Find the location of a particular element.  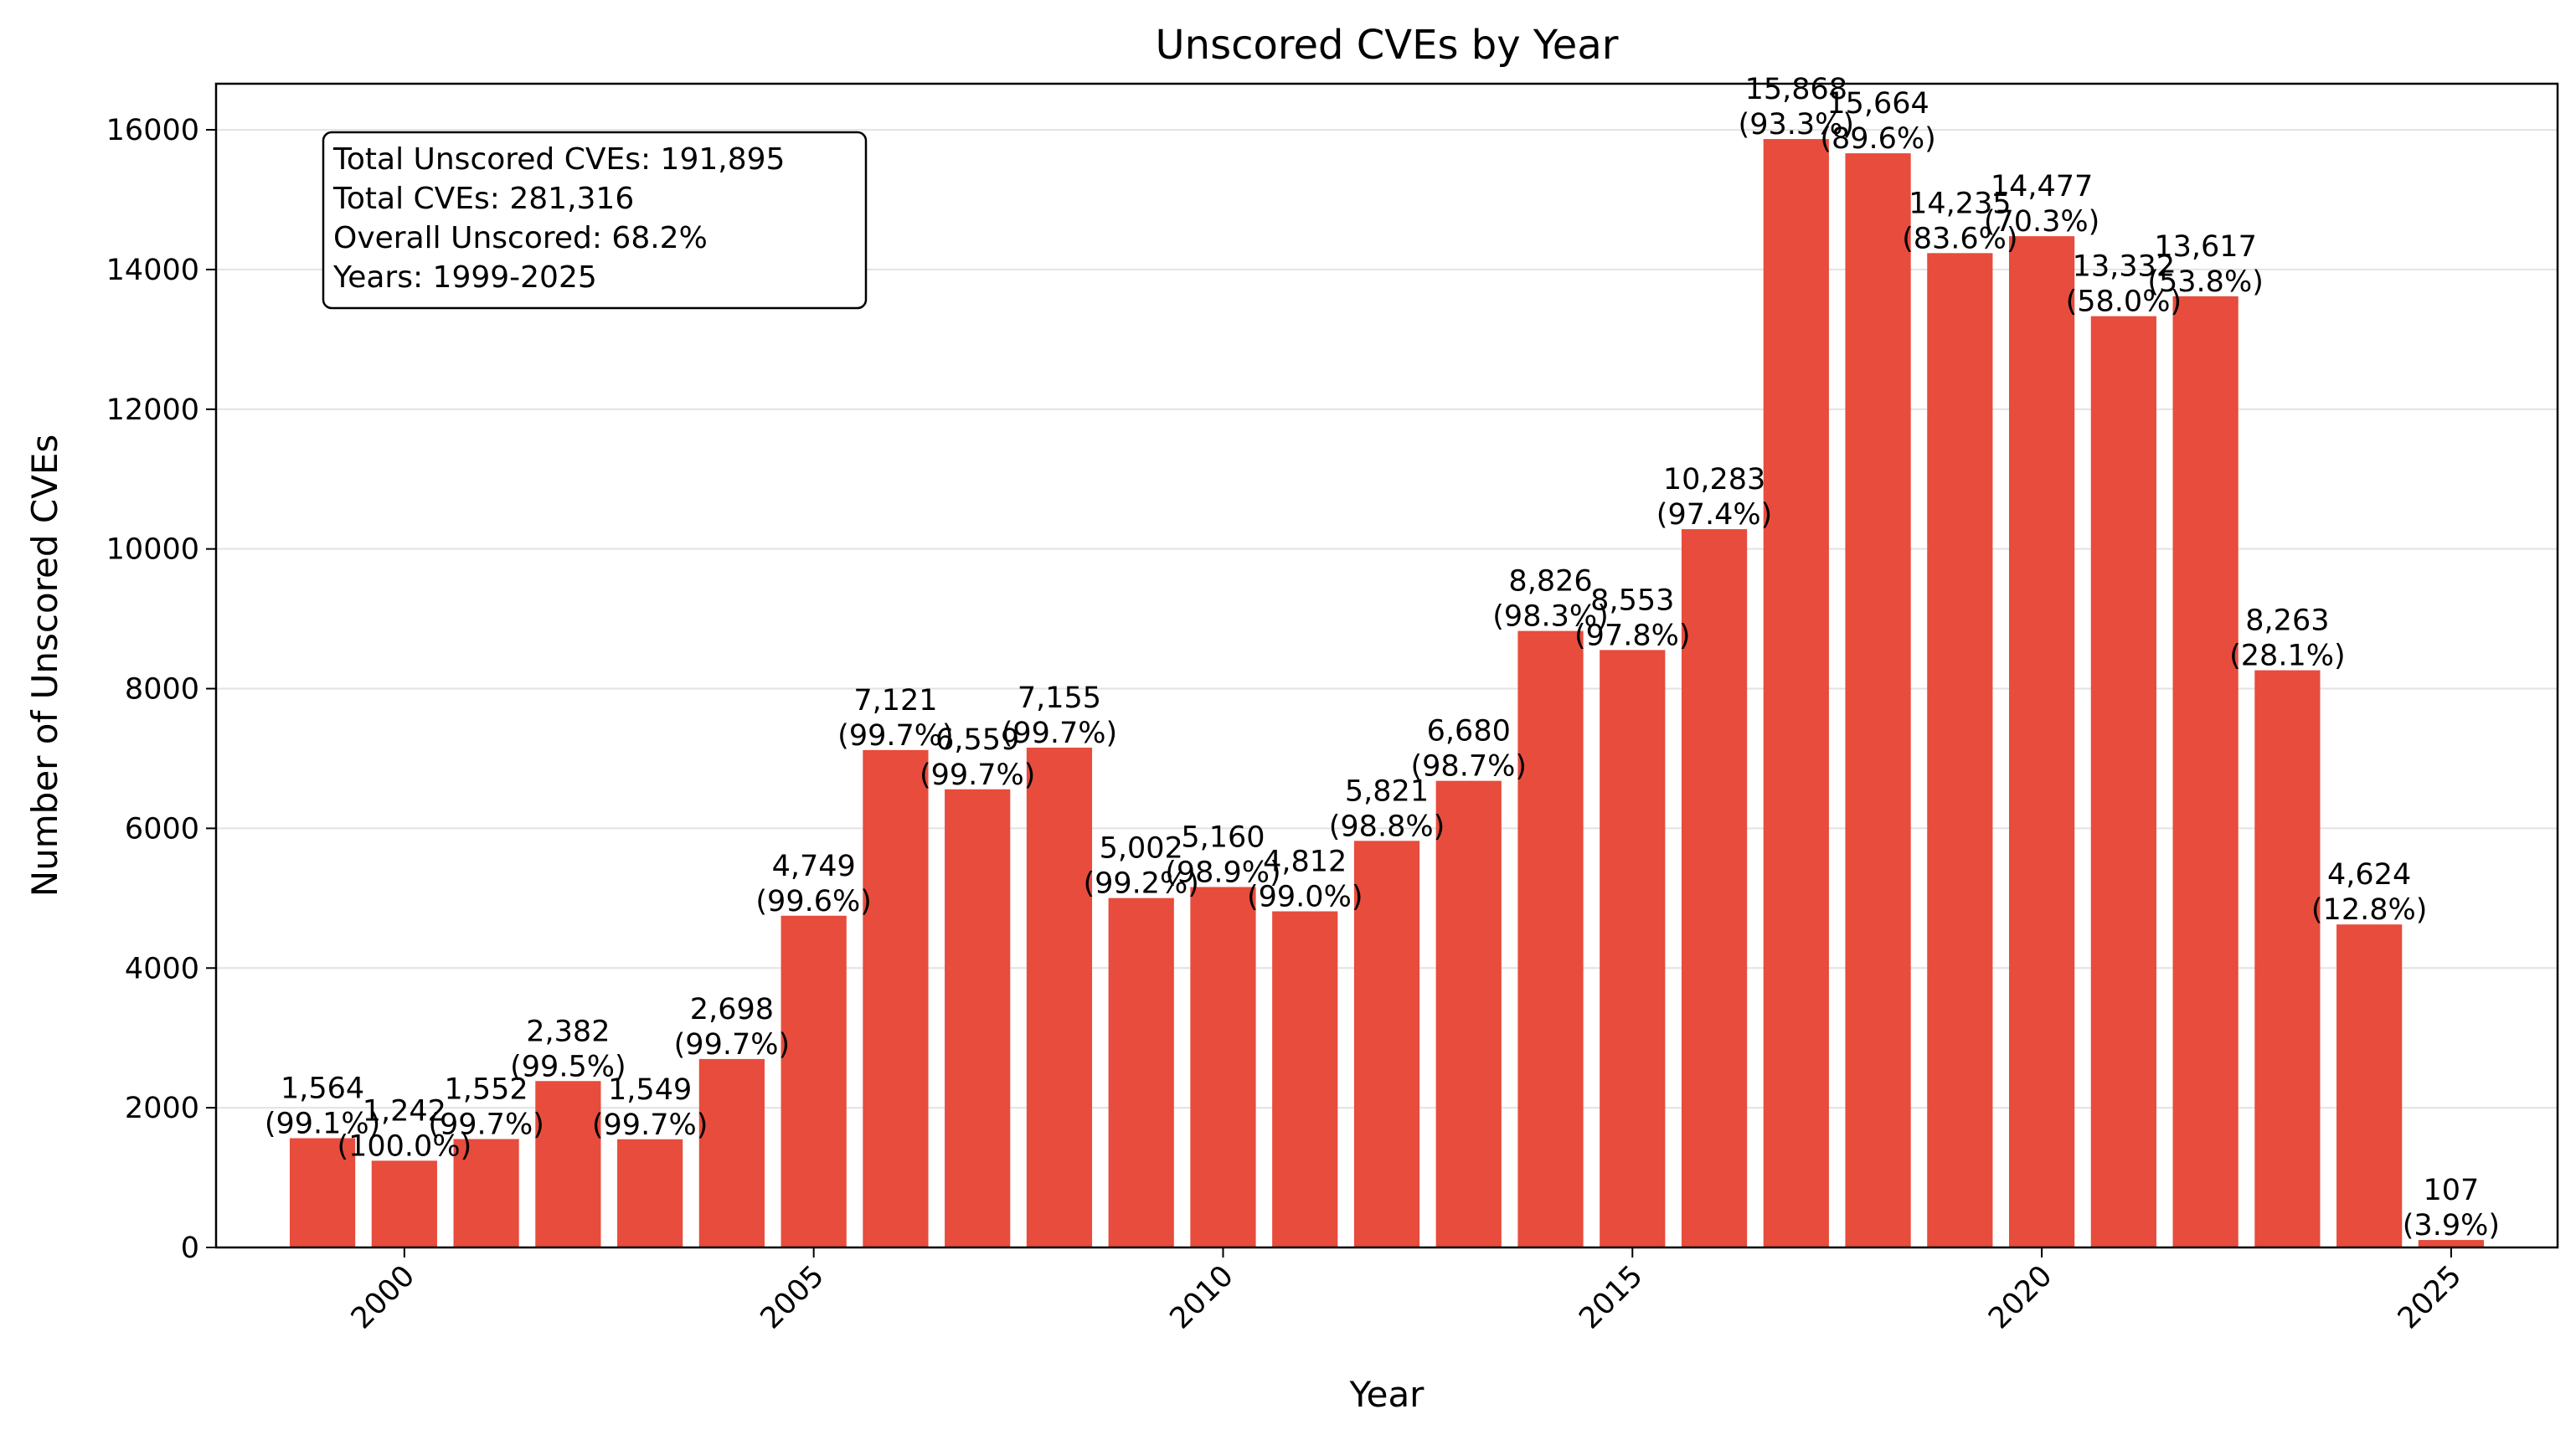

bar-value-label: 8,826 is located at coordinates (1550, 582).